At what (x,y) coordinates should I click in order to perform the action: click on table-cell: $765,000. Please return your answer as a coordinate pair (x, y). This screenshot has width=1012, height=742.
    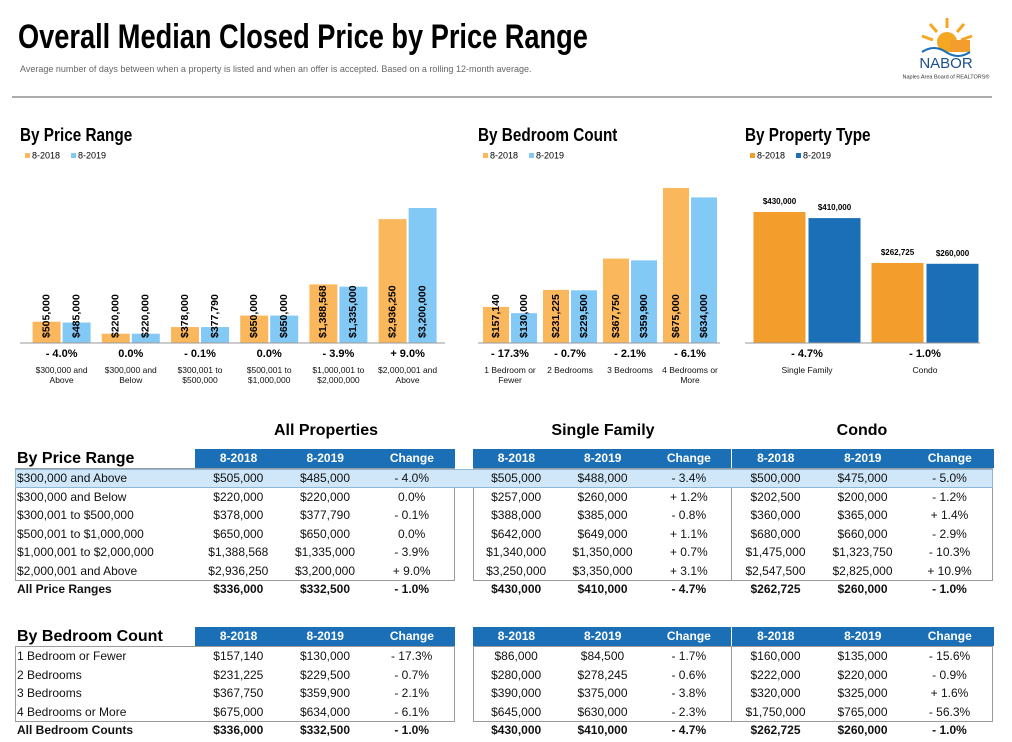
    Looking at the image, I should click on (862, 711).